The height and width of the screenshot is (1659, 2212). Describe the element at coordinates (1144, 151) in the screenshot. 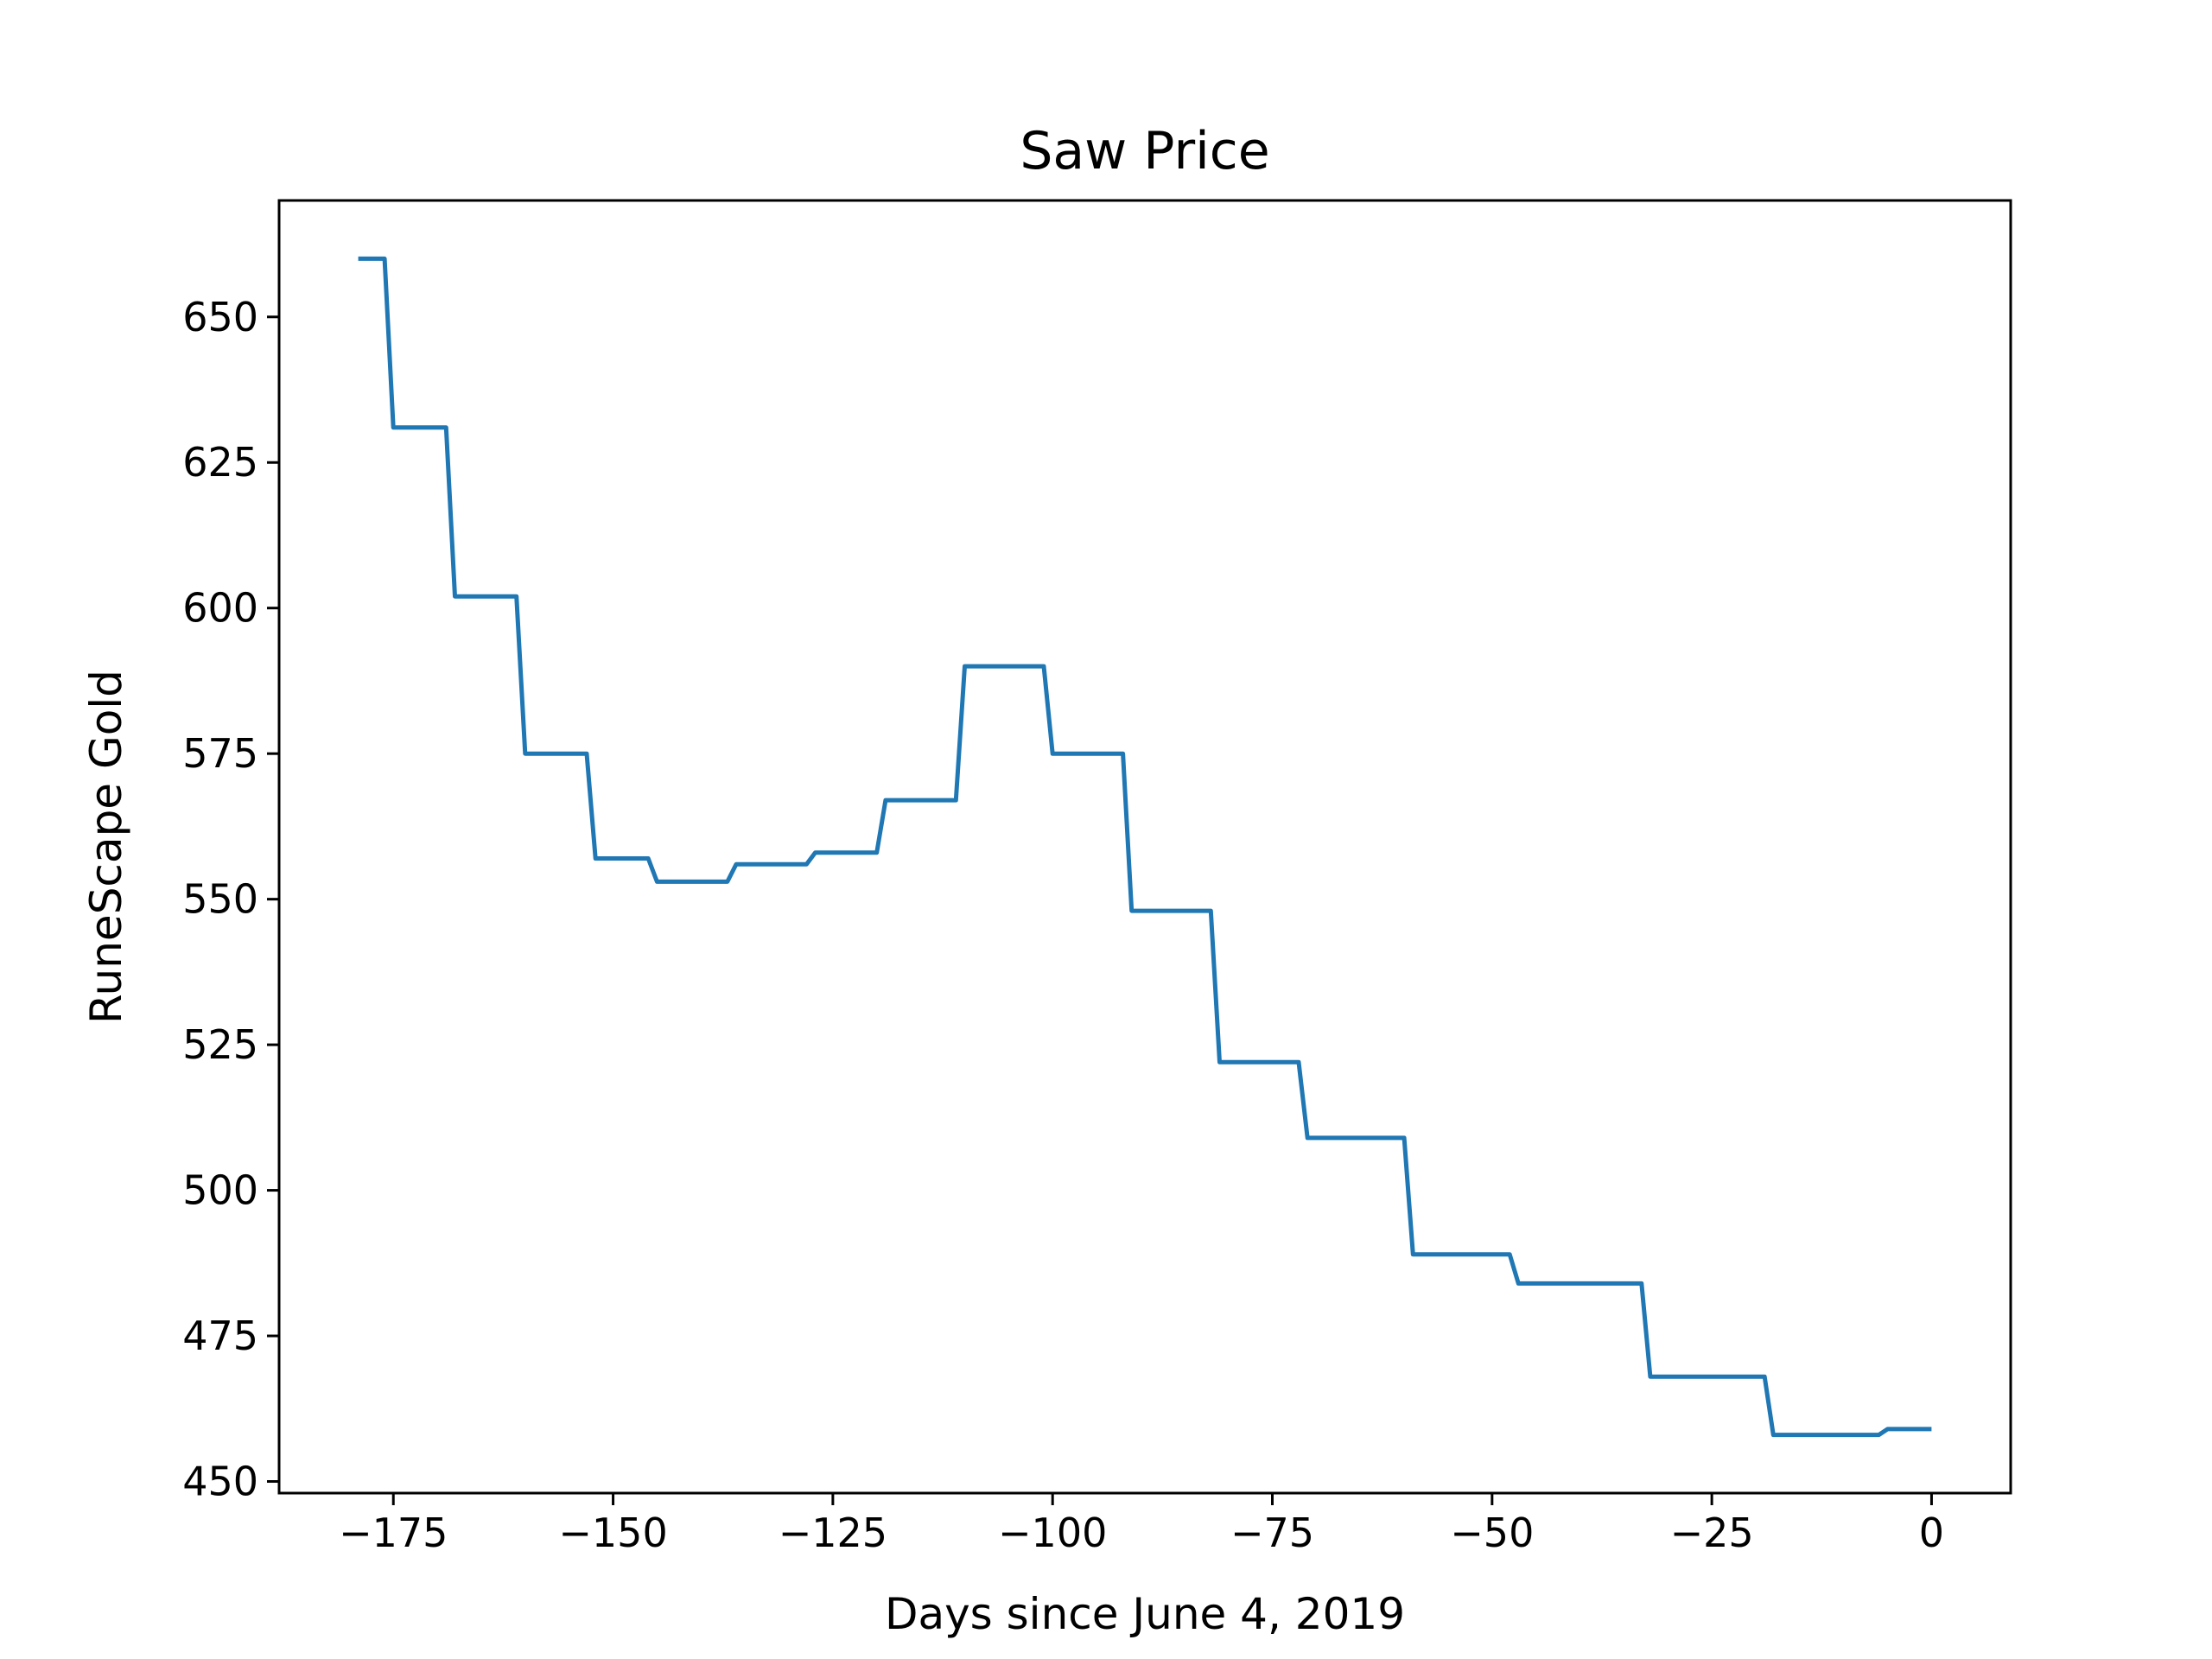

I see `chart-title: Saw Price` at that location.